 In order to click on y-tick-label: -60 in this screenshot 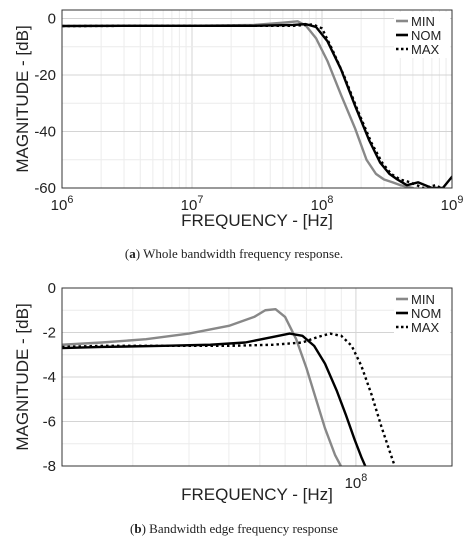, I will do `click(45, 188)`.